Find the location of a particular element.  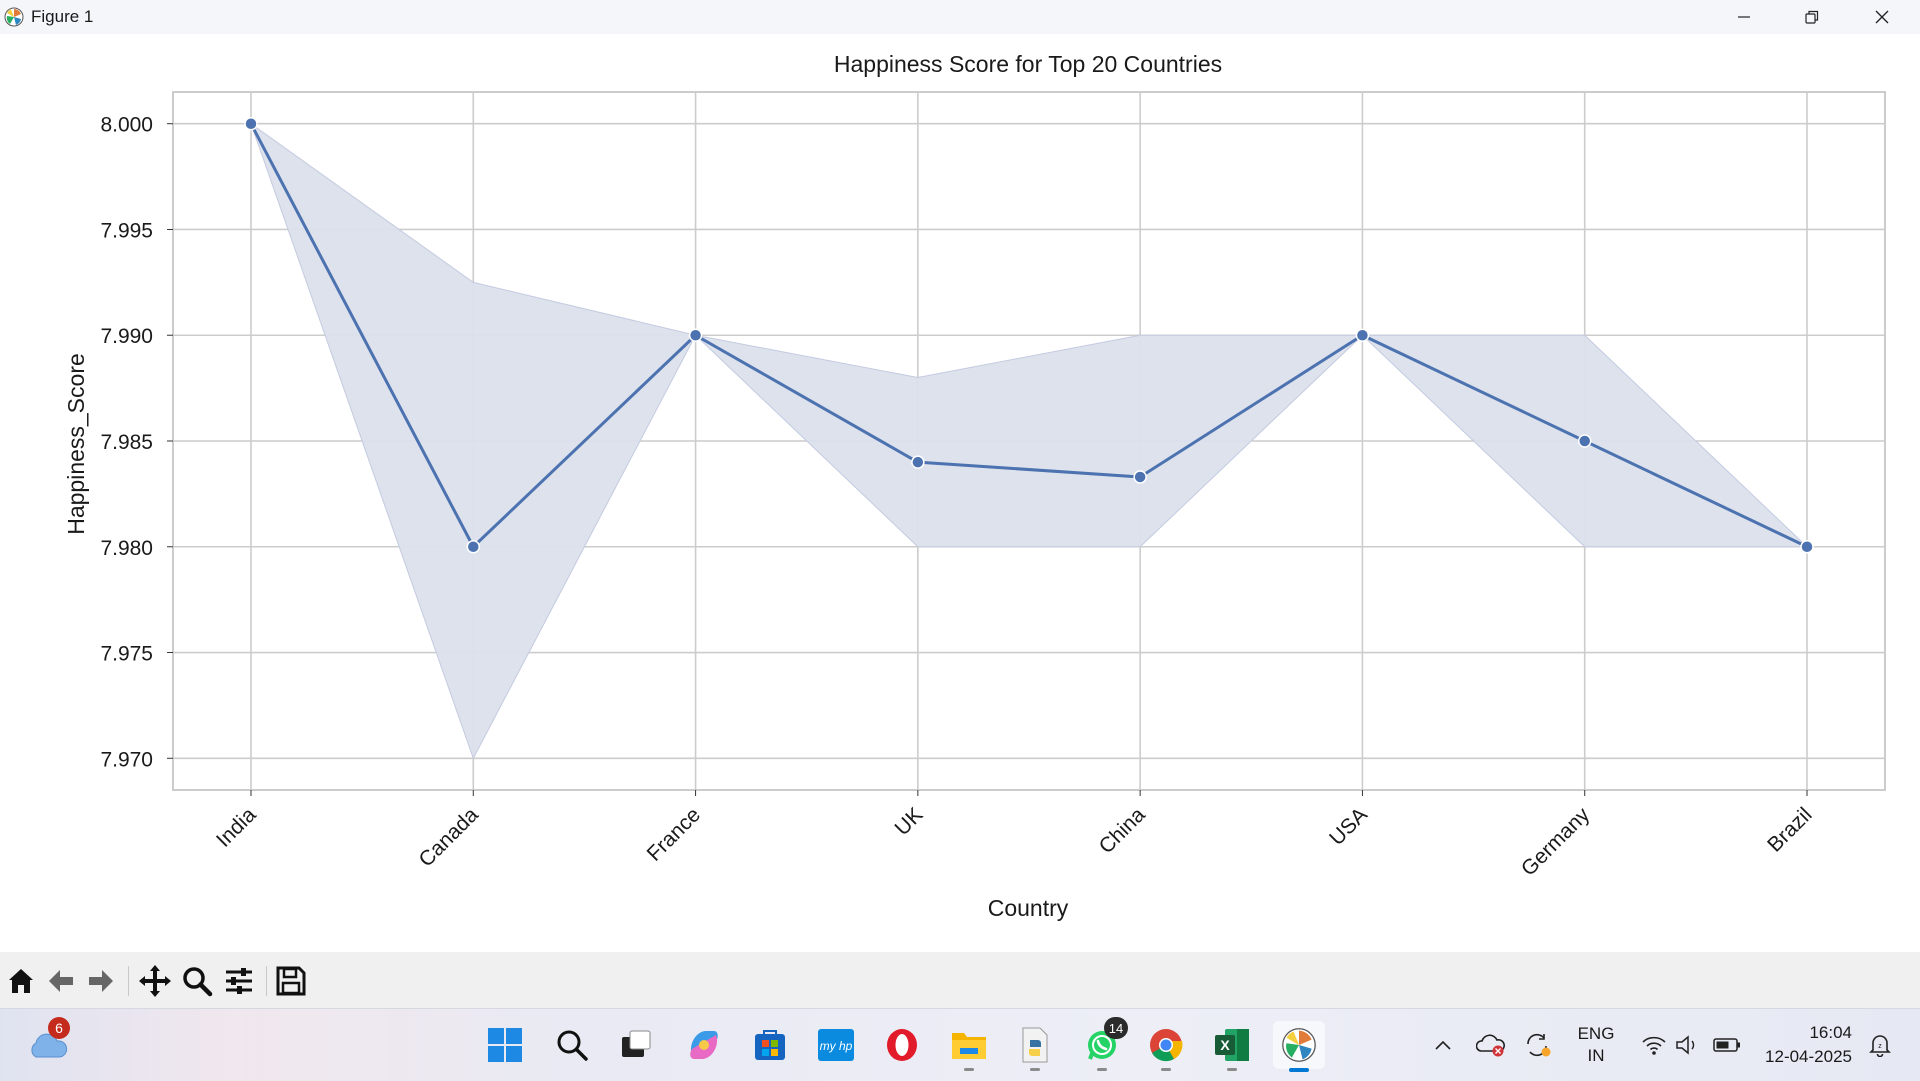

task-view-icon is located at coordinates (636, 1043).